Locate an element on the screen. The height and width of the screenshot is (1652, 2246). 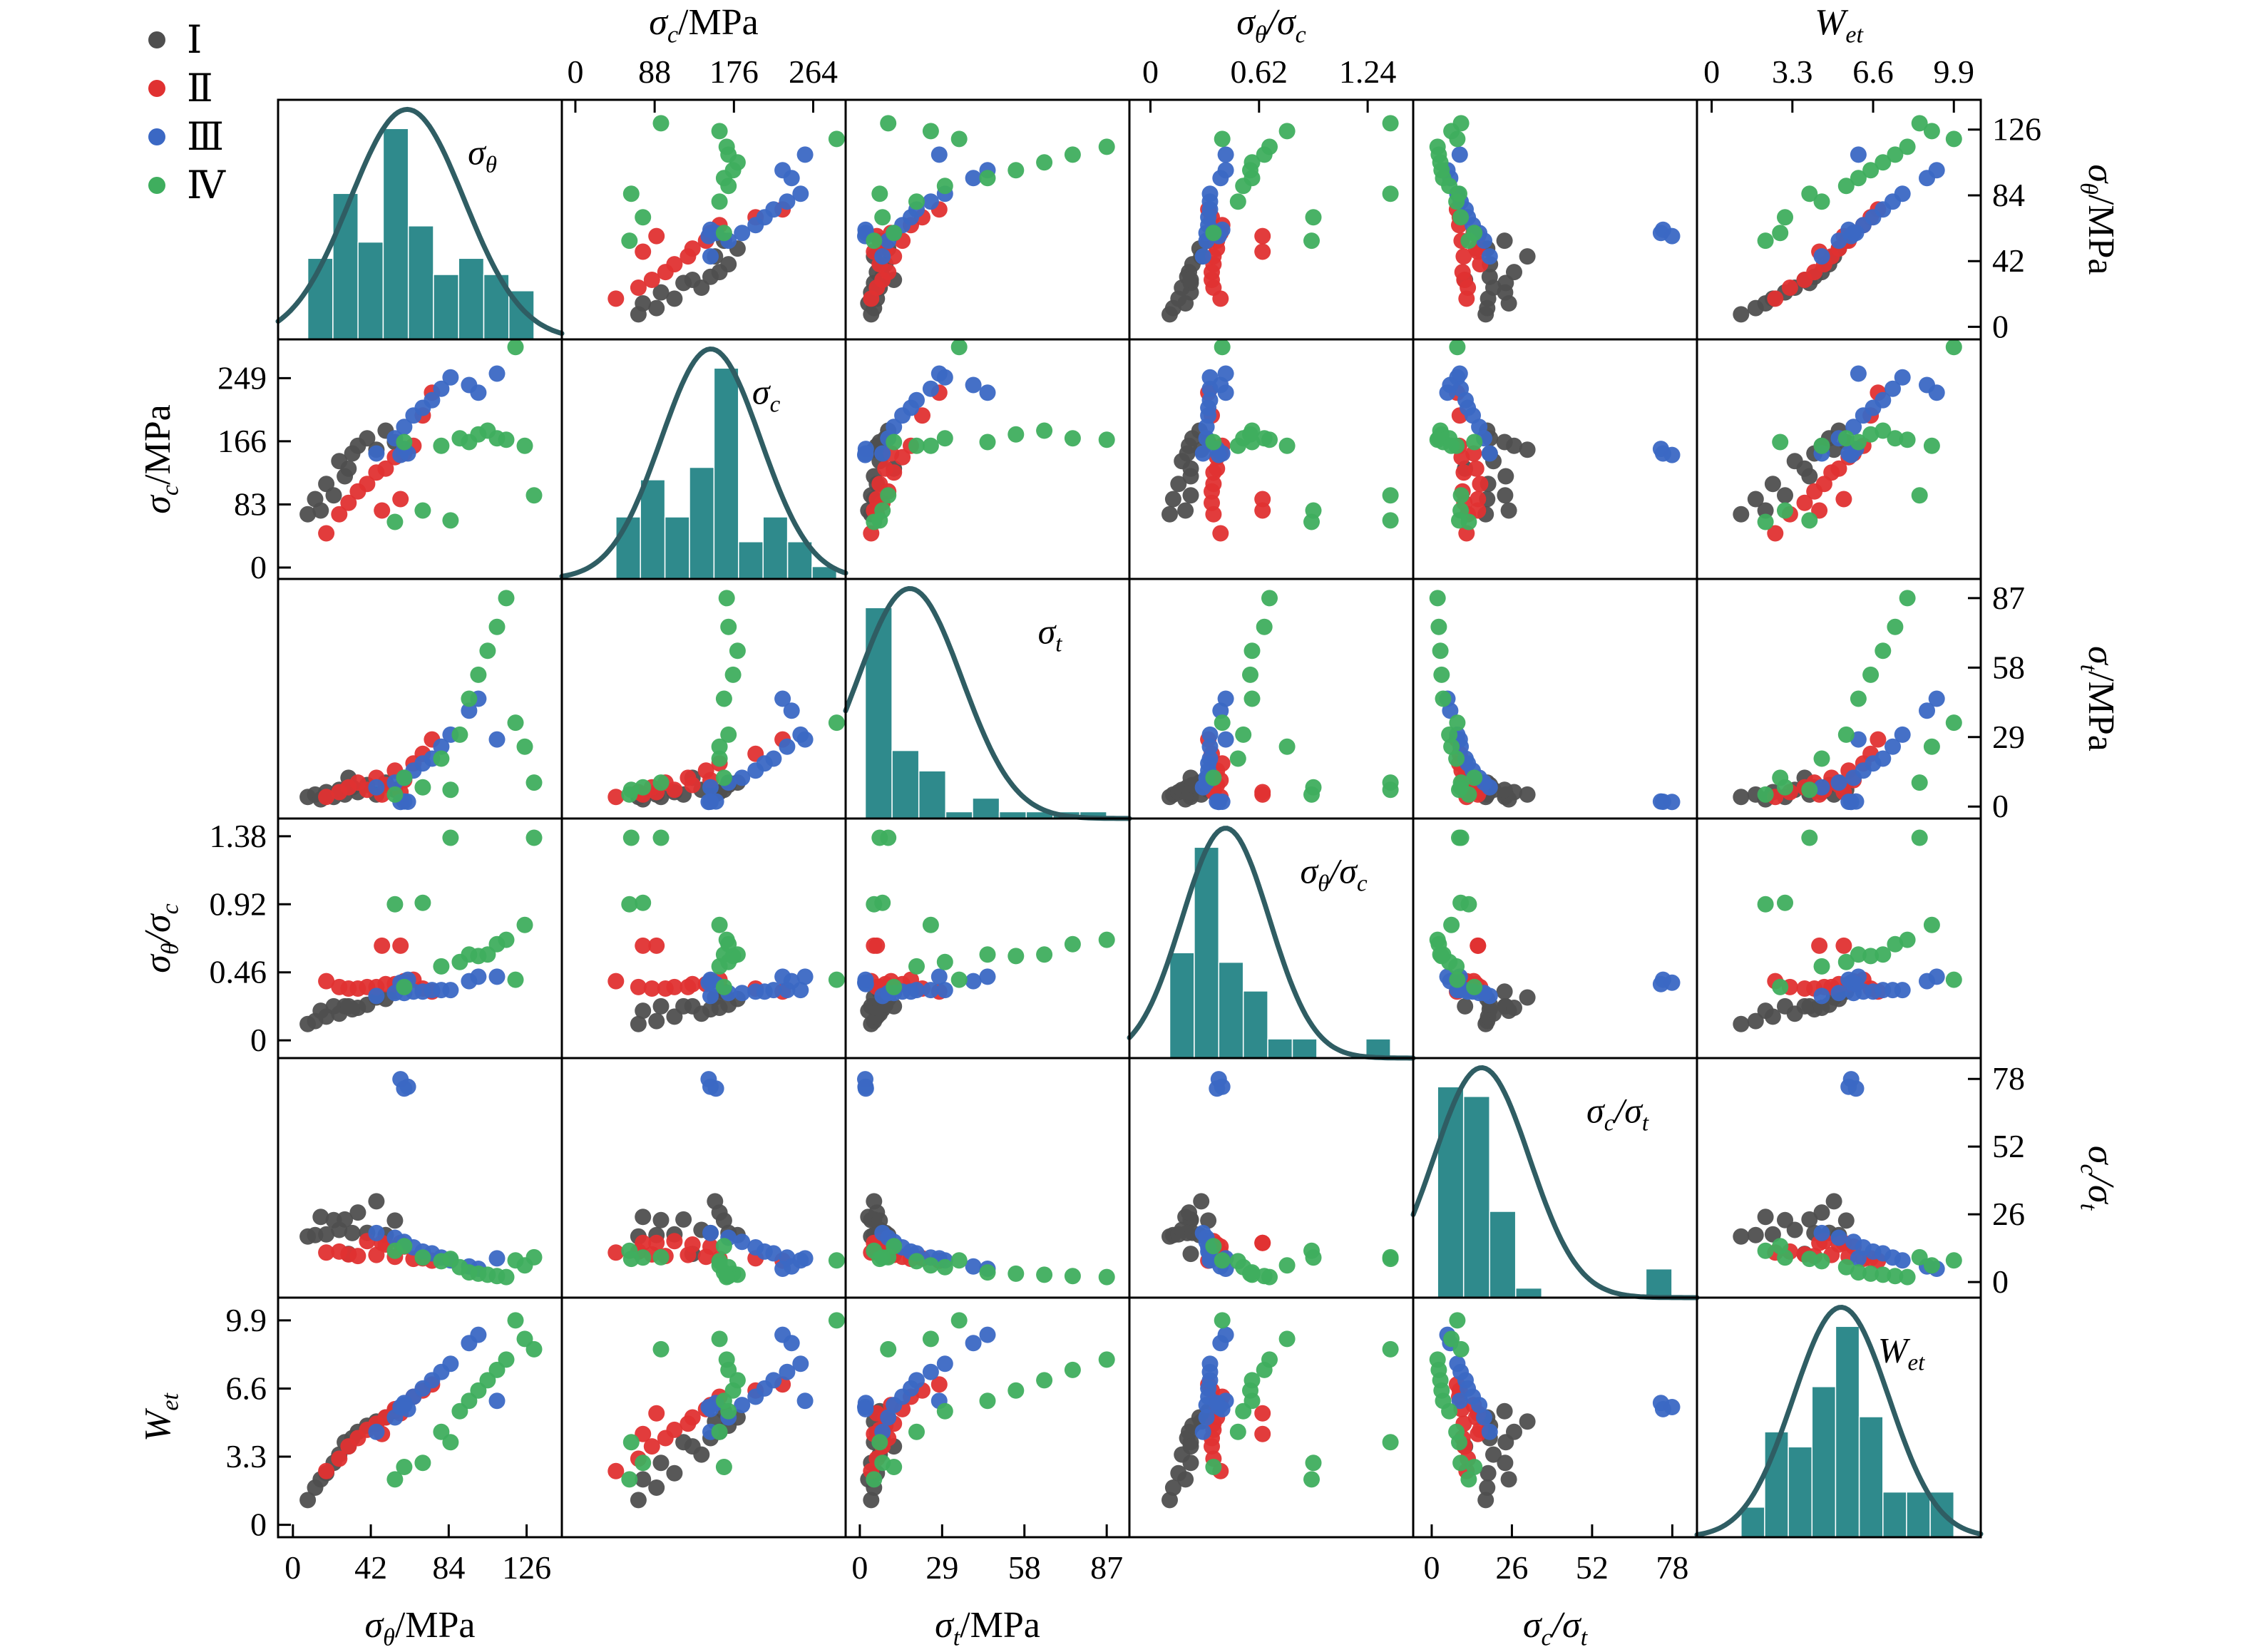
legend-label-class2: Ⅱ is located at coordinates (200, 88).